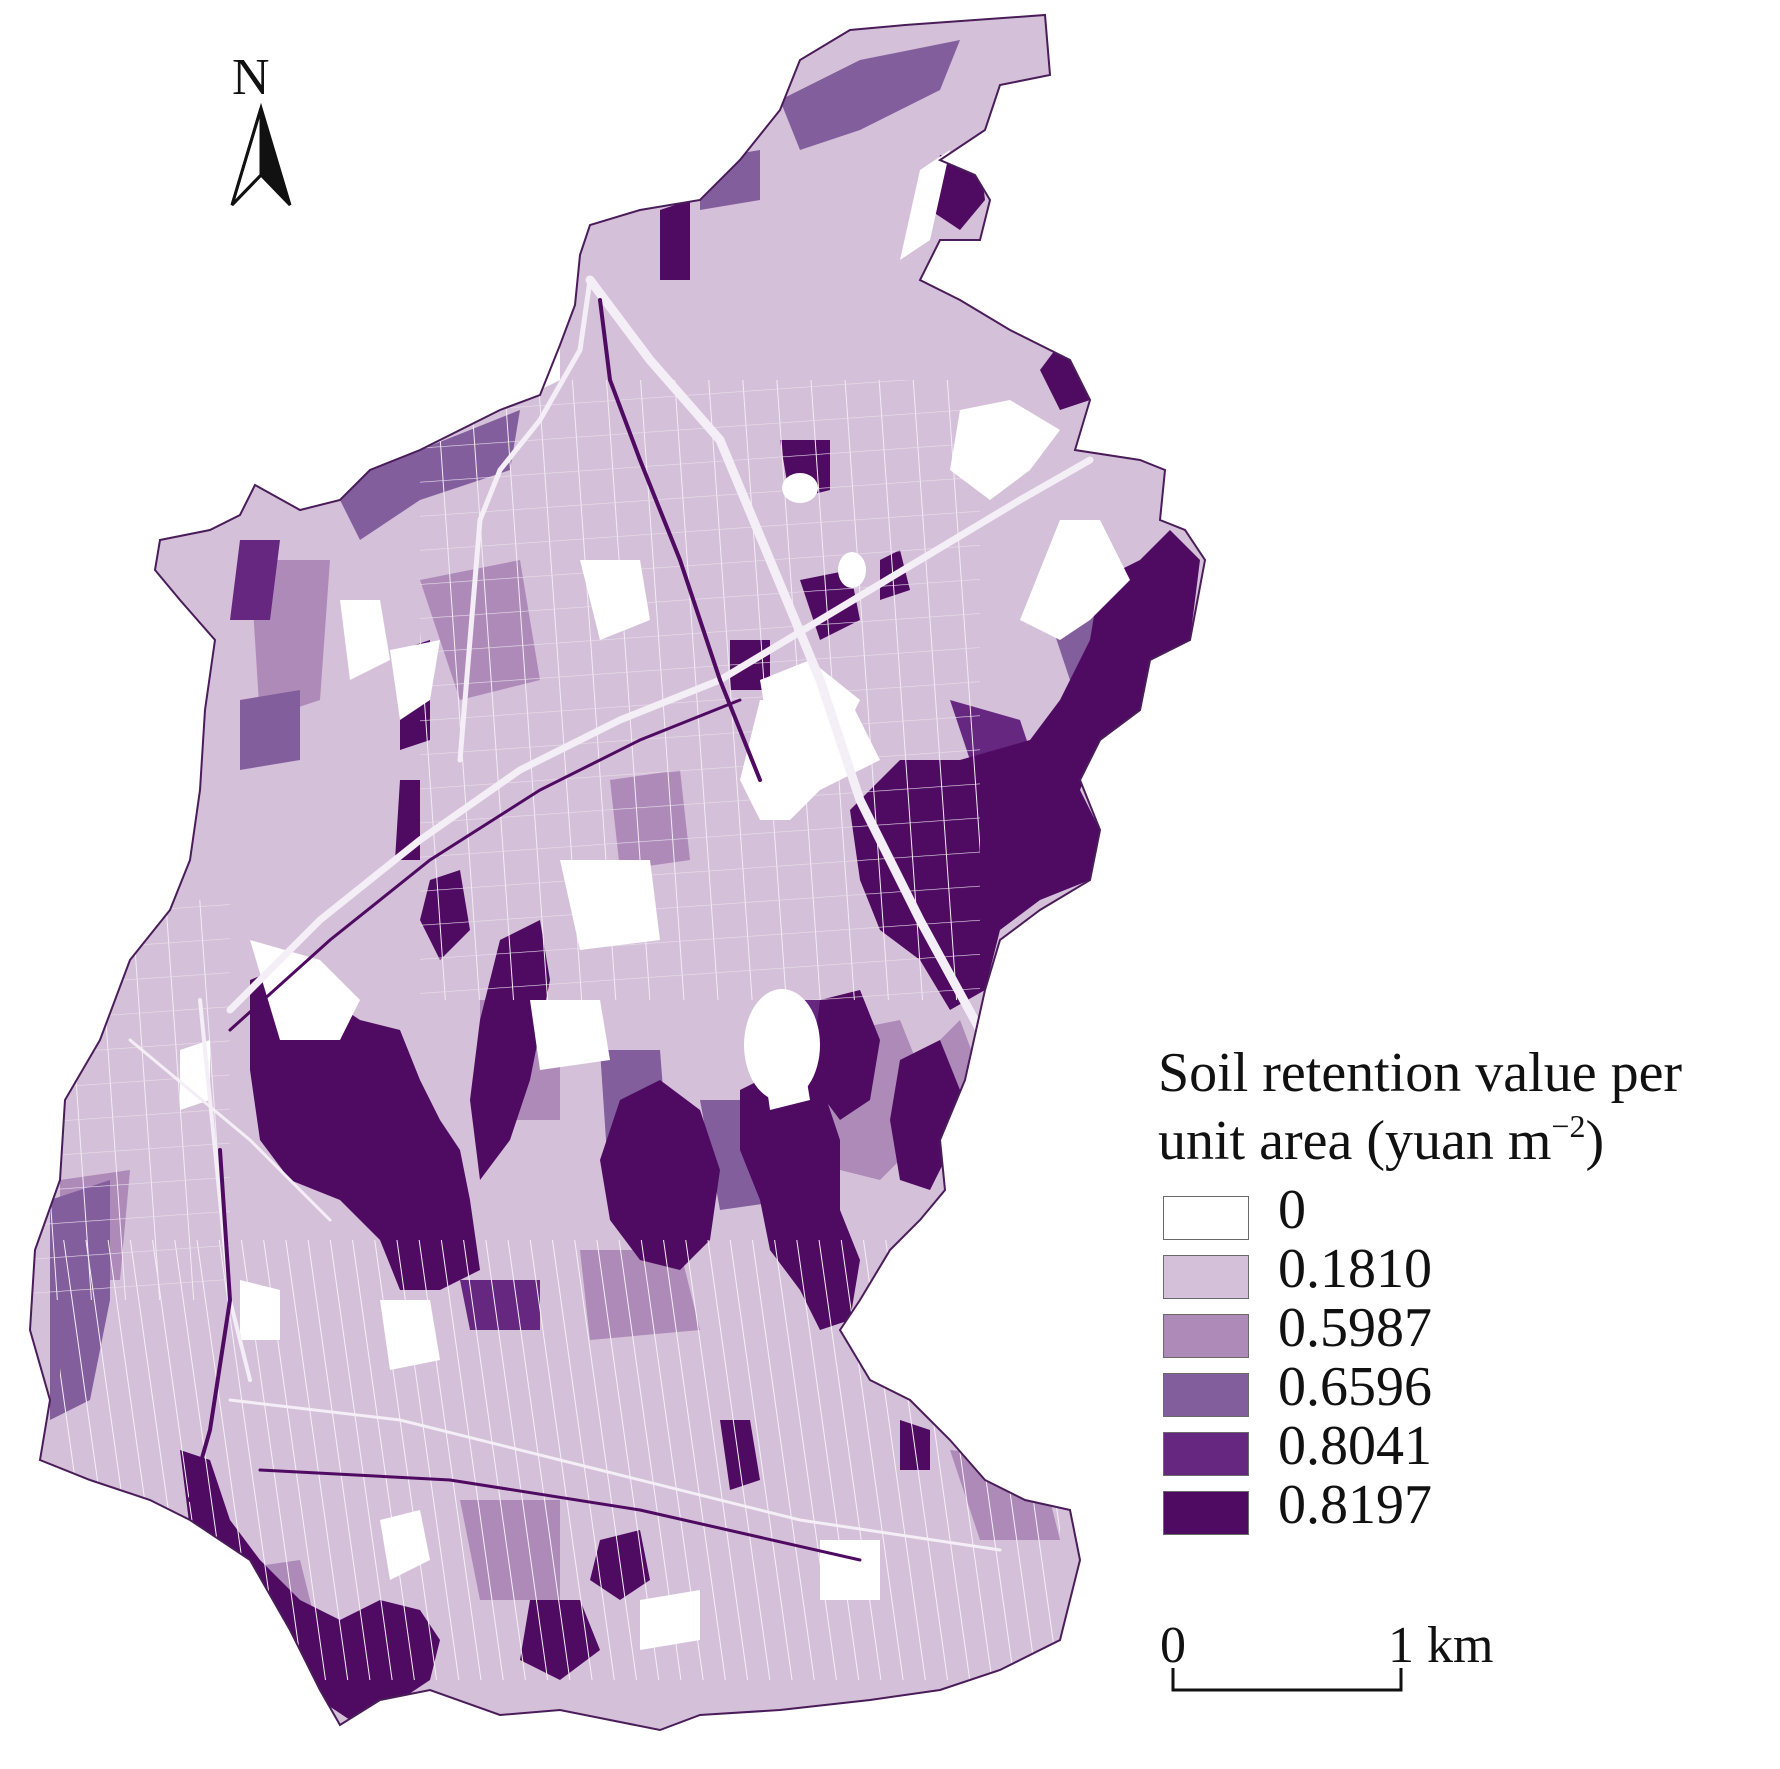  Describe the element at coordinates (1568, 1126) in the screenshot. I see `legend-title-exponent: −2` at that location.